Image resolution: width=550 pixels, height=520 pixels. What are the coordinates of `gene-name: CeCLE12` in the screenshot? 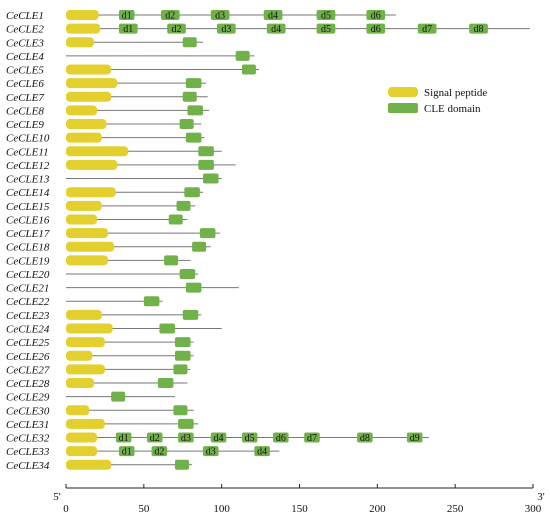 It's located at (28, 166).